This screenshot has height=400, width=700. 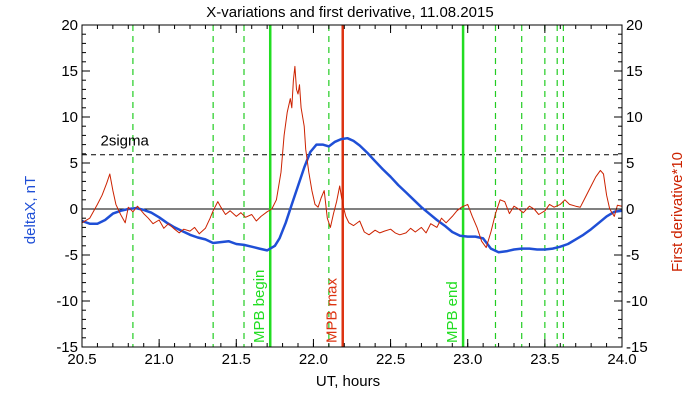 What do you see at coordinates (467, 359) in the screenshot?
I see `x-tick-label: 23.0` at bounding box center [467, 359].